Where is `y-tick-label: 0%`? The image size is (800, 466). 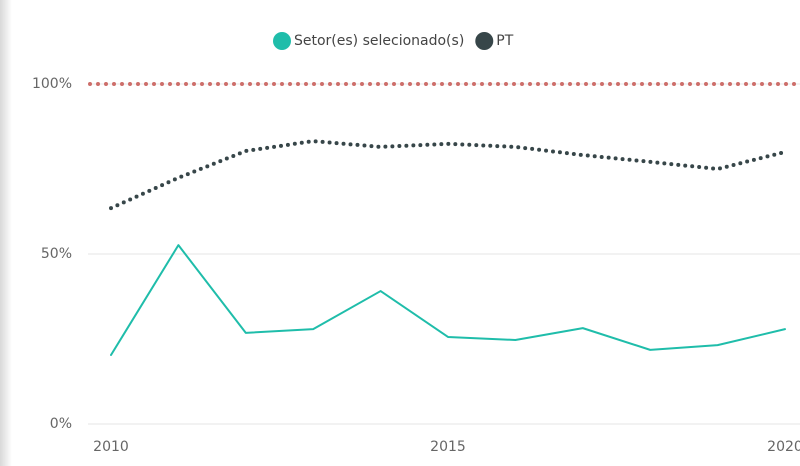
y-tick-label: 0% is located at coordinates (61, 424).